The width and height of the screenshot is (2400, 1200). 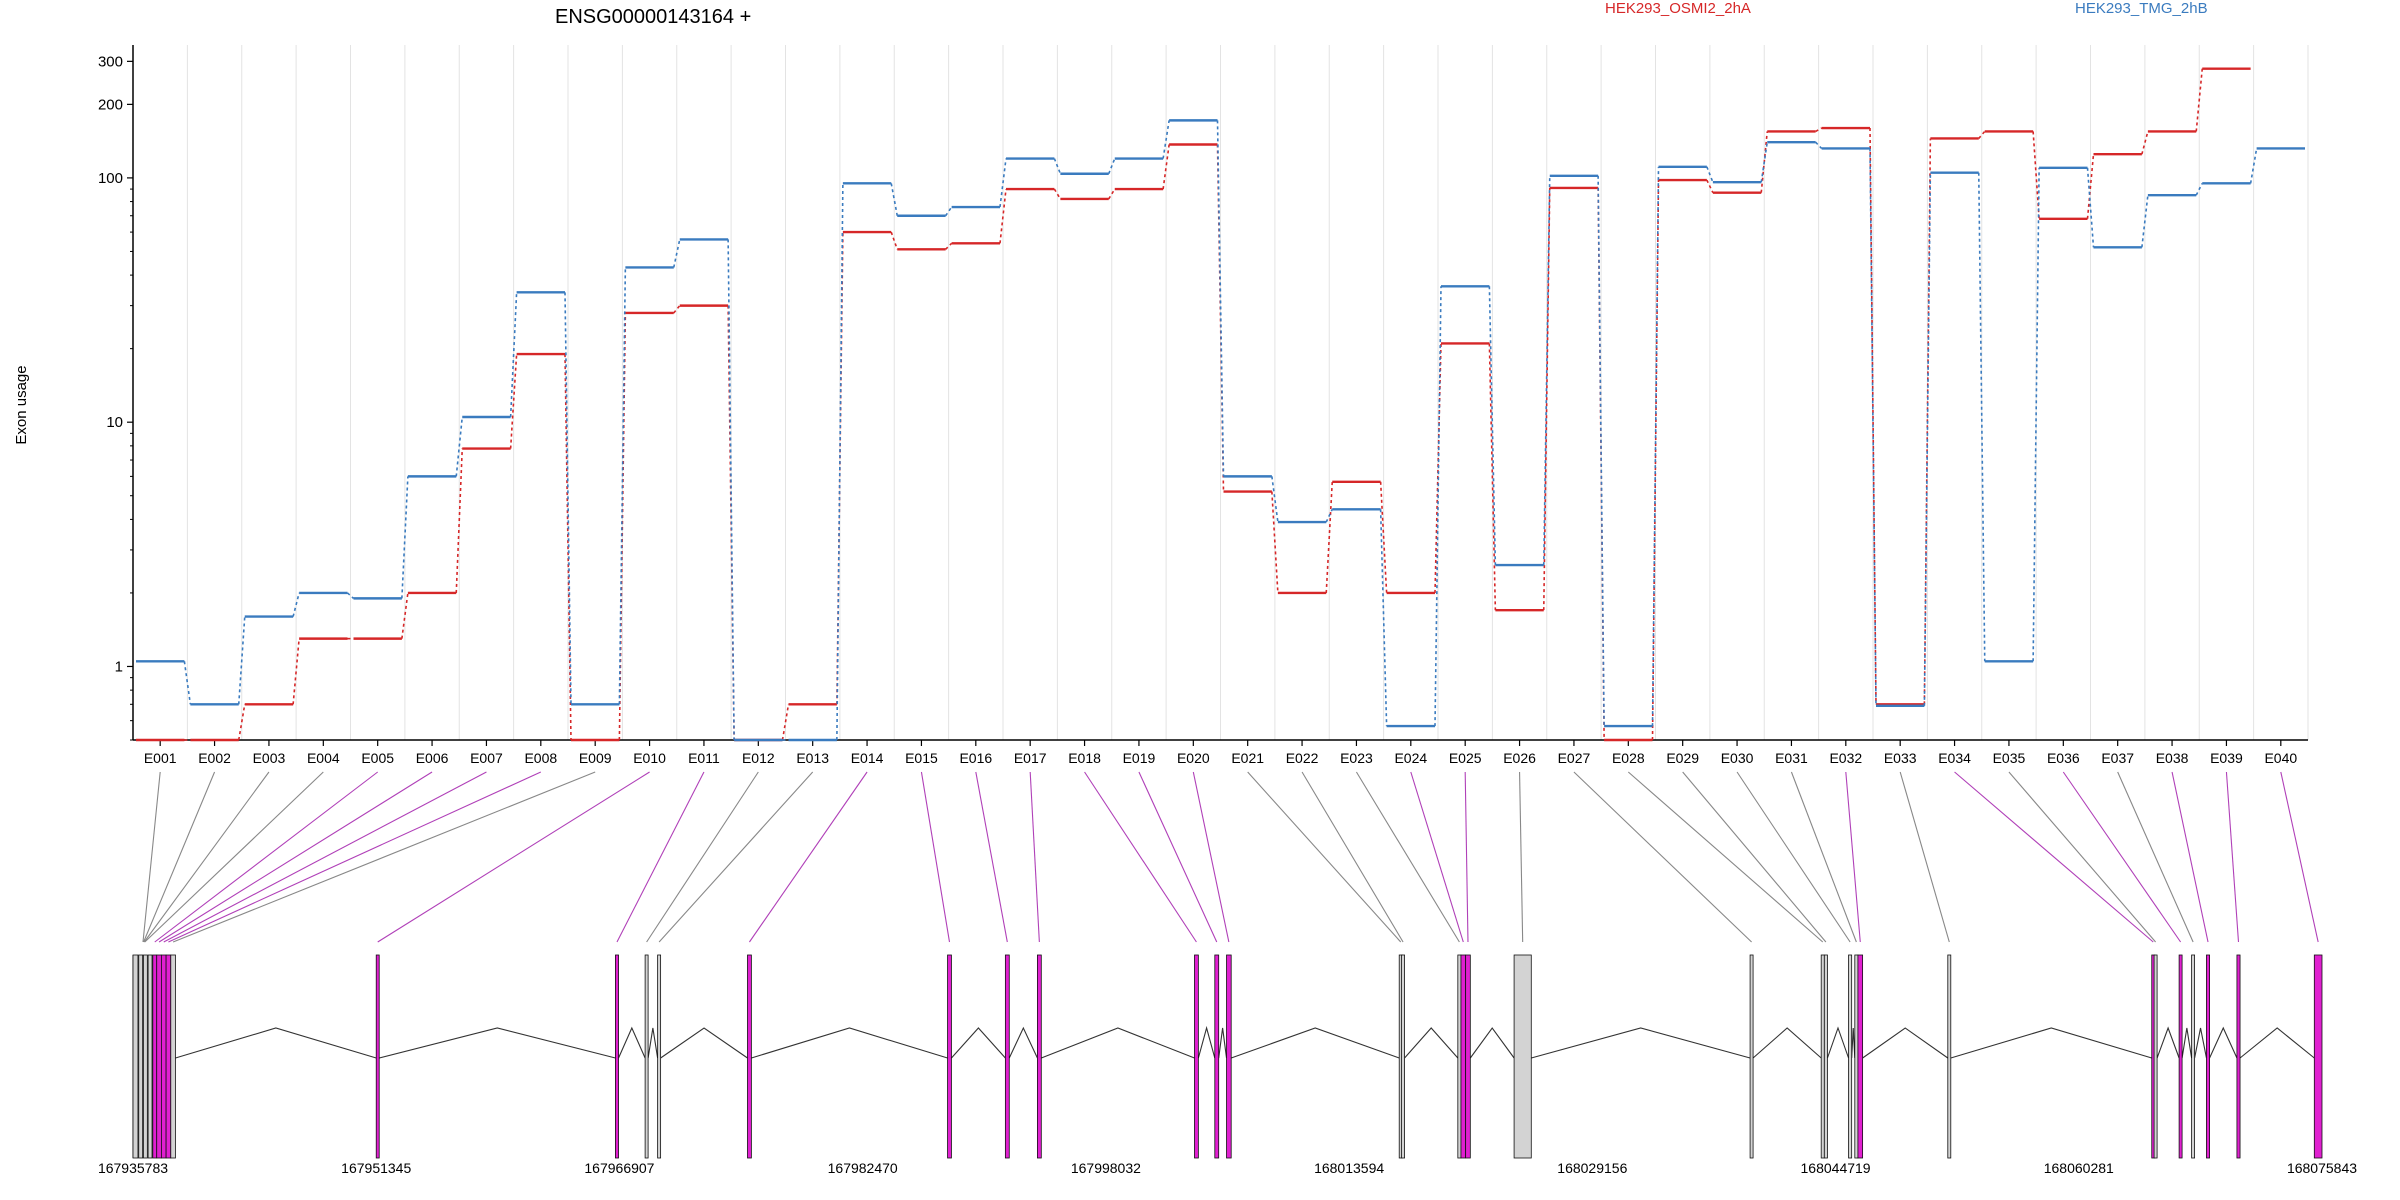 I want to click on x-tick-label: E022, so click(x=1302, y=758).